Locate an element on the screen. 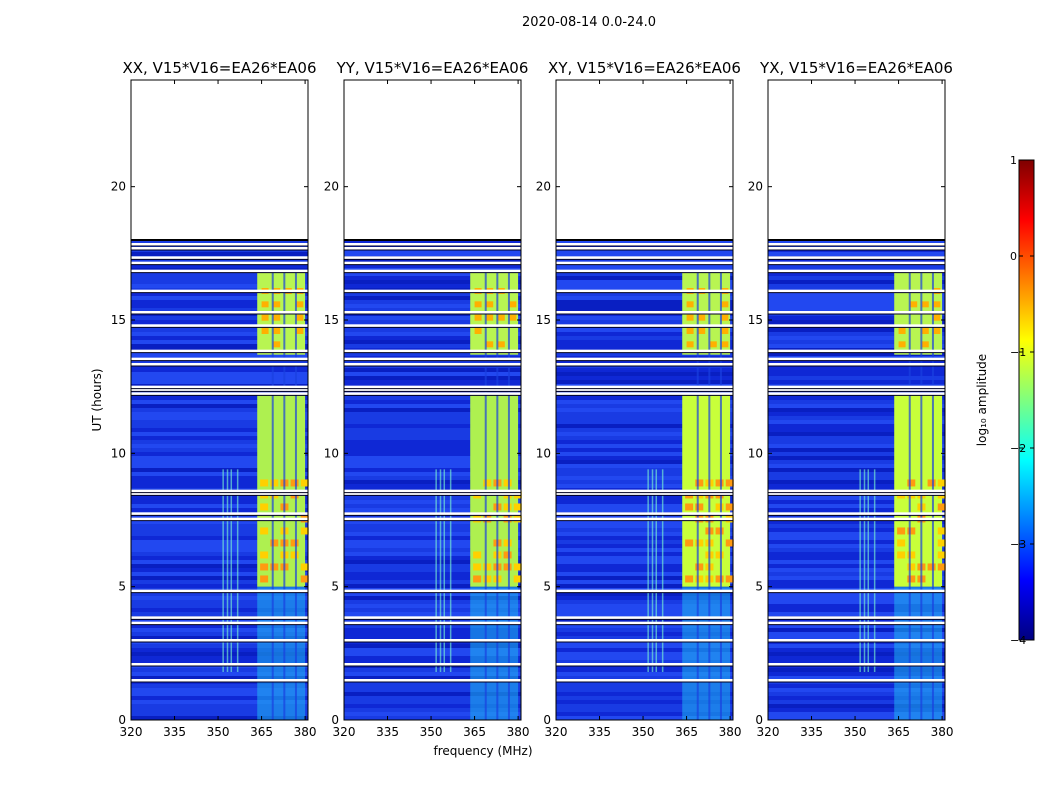 The width and height of the screenshot is (1050, 800). colorbar-tick-label: −2 is located at coordinates (1018, 448).